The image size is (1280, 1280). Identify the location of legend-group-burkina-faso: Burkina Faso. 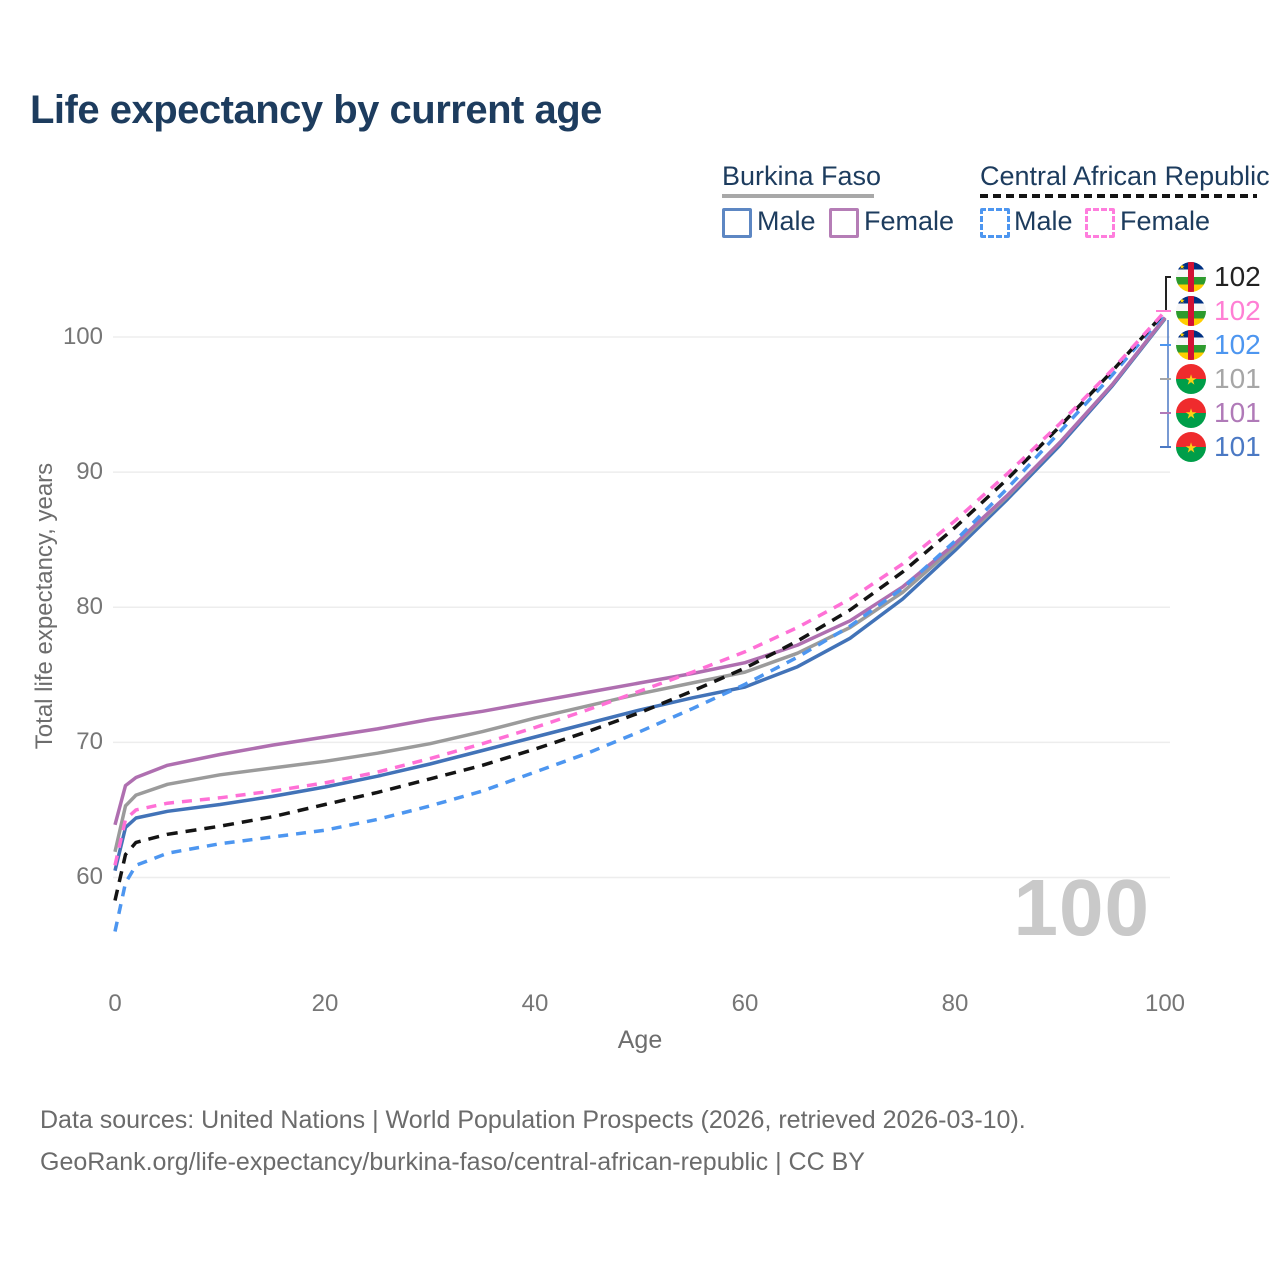
(801, 176).